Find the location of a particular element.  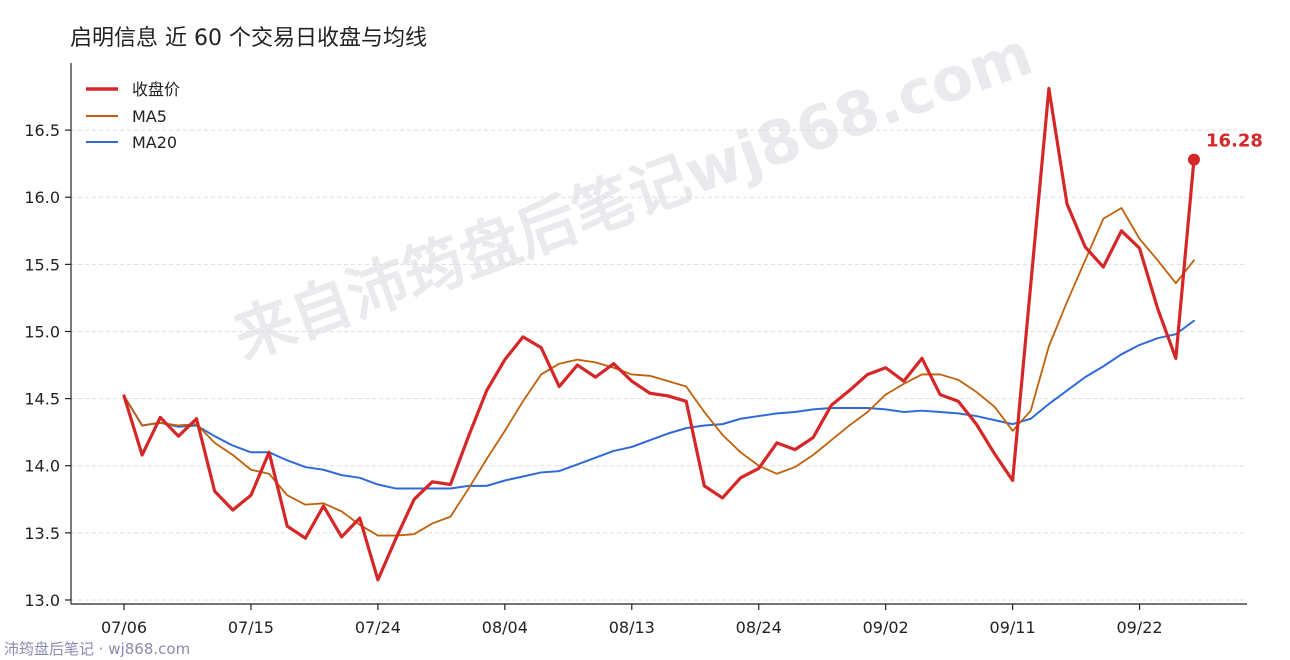

y-tick-label: 13.0 is located at coordinates (42, 600).